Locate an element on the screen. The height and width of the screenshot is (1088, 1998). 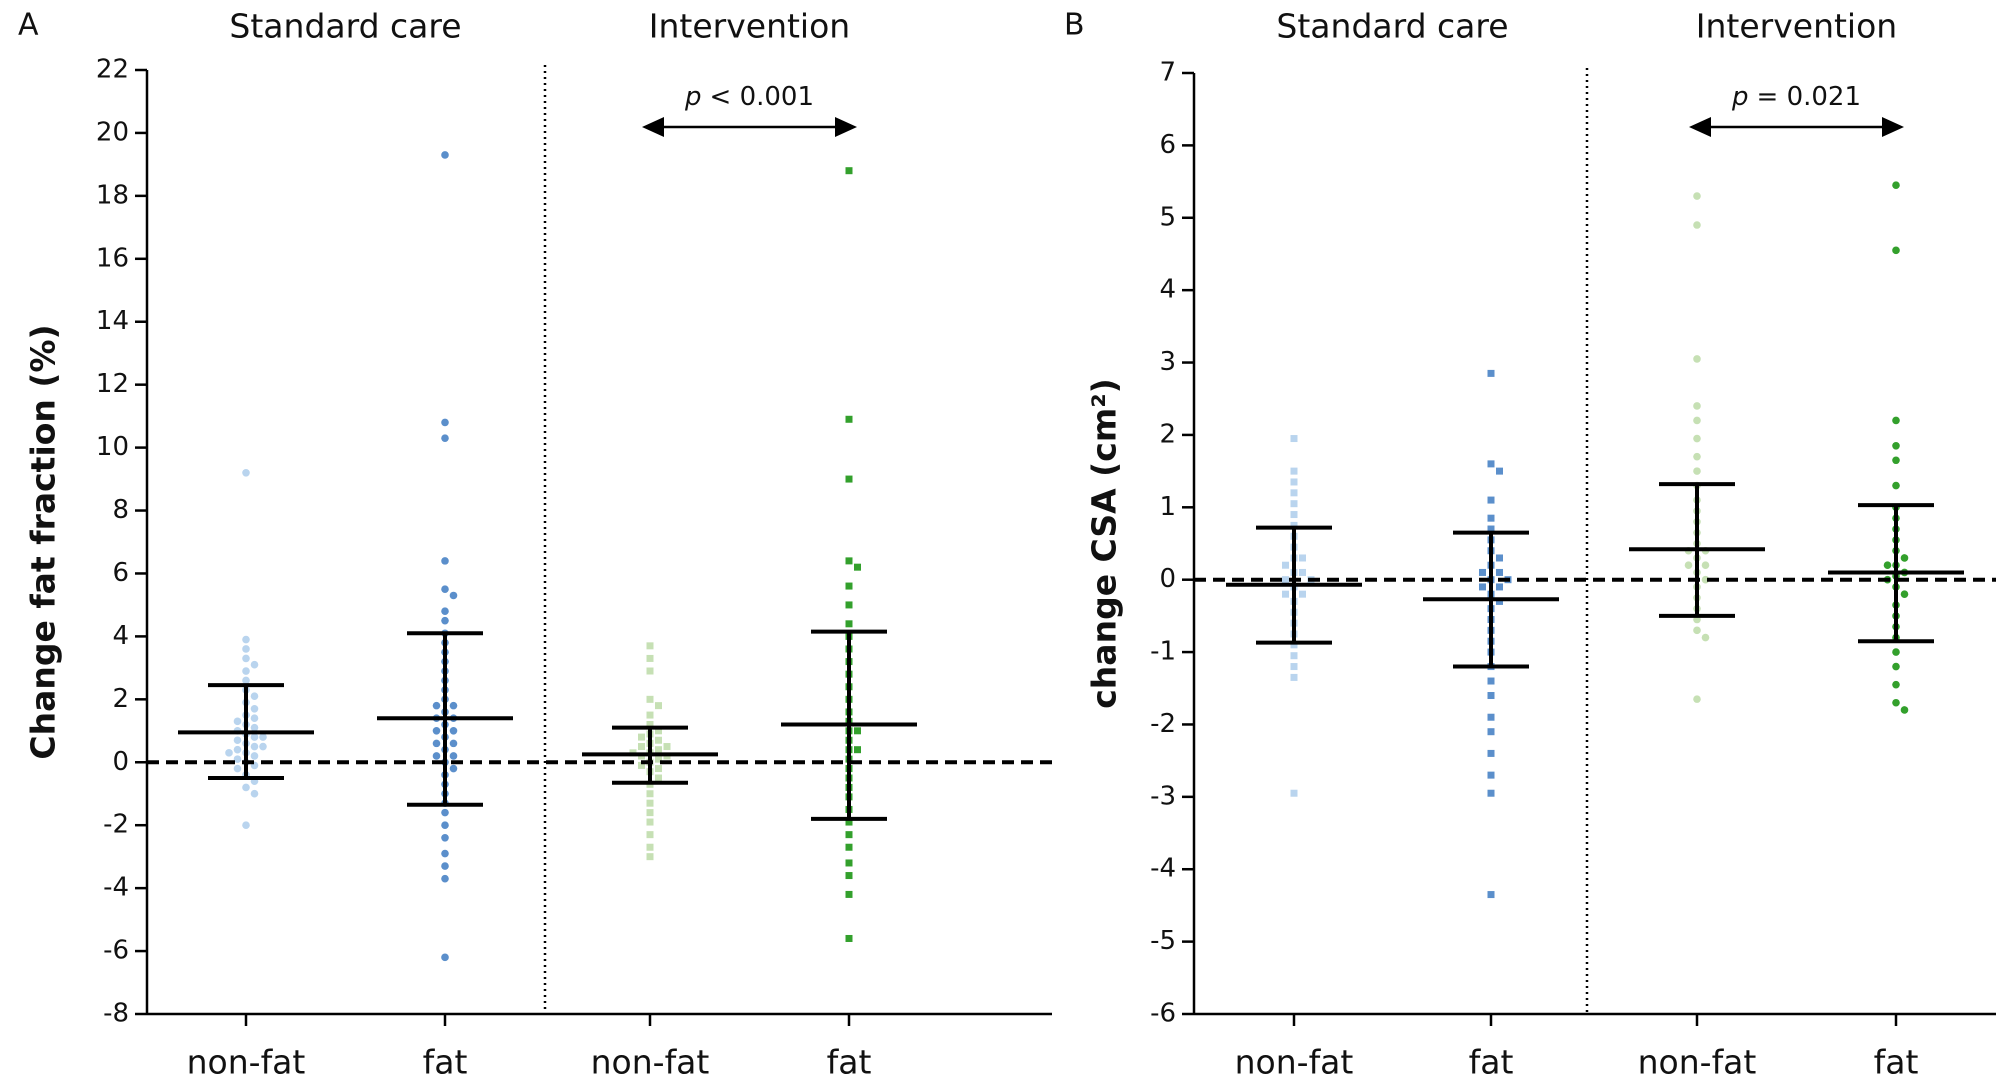
y-tick-label: 22 is located at coordinates (112, 70).